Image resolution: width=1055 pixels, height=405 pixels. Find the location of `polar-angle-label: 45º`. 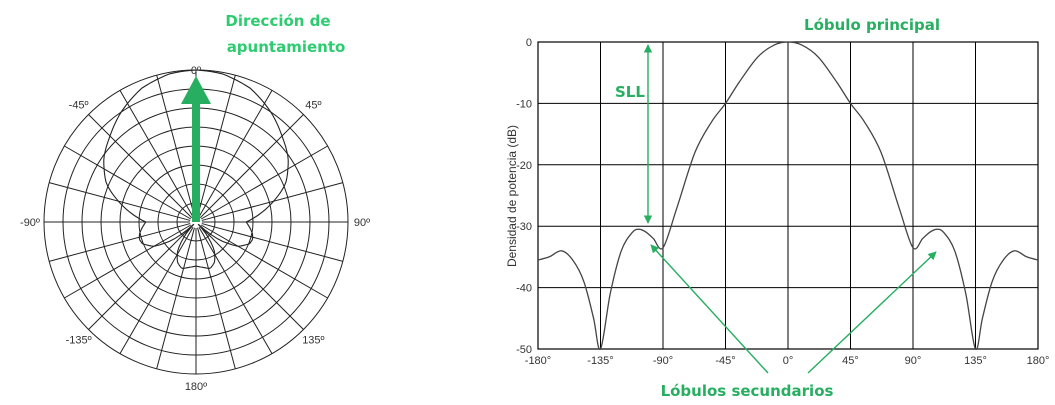

polar-angle-label: 45º is located at coordinates (313, 106).